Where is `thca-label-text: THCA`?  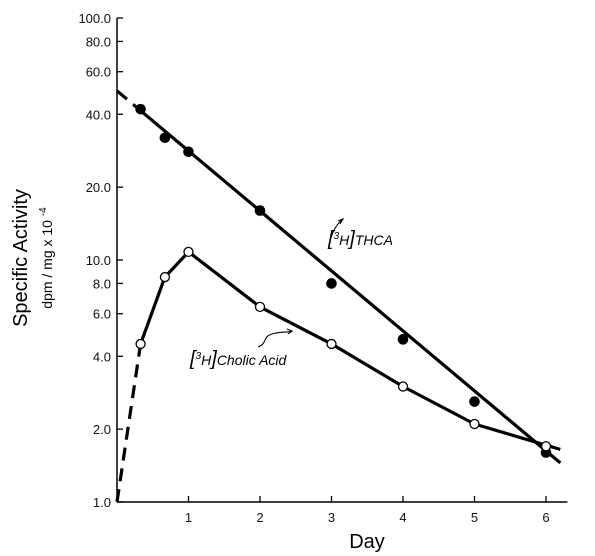
thca-label-text: THCA is located at coordinates (374, 240).